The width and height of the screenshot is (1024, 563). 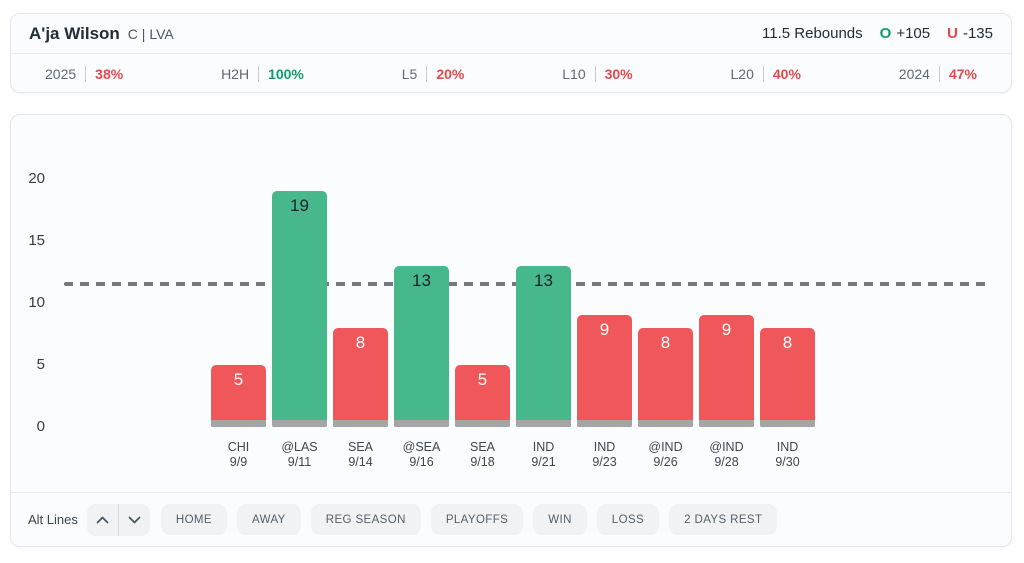 What do you see at coordinates (665, 455) in the screenshot?
I see `game-x-label: @IND 9/26` at bounding box center [665, 455].